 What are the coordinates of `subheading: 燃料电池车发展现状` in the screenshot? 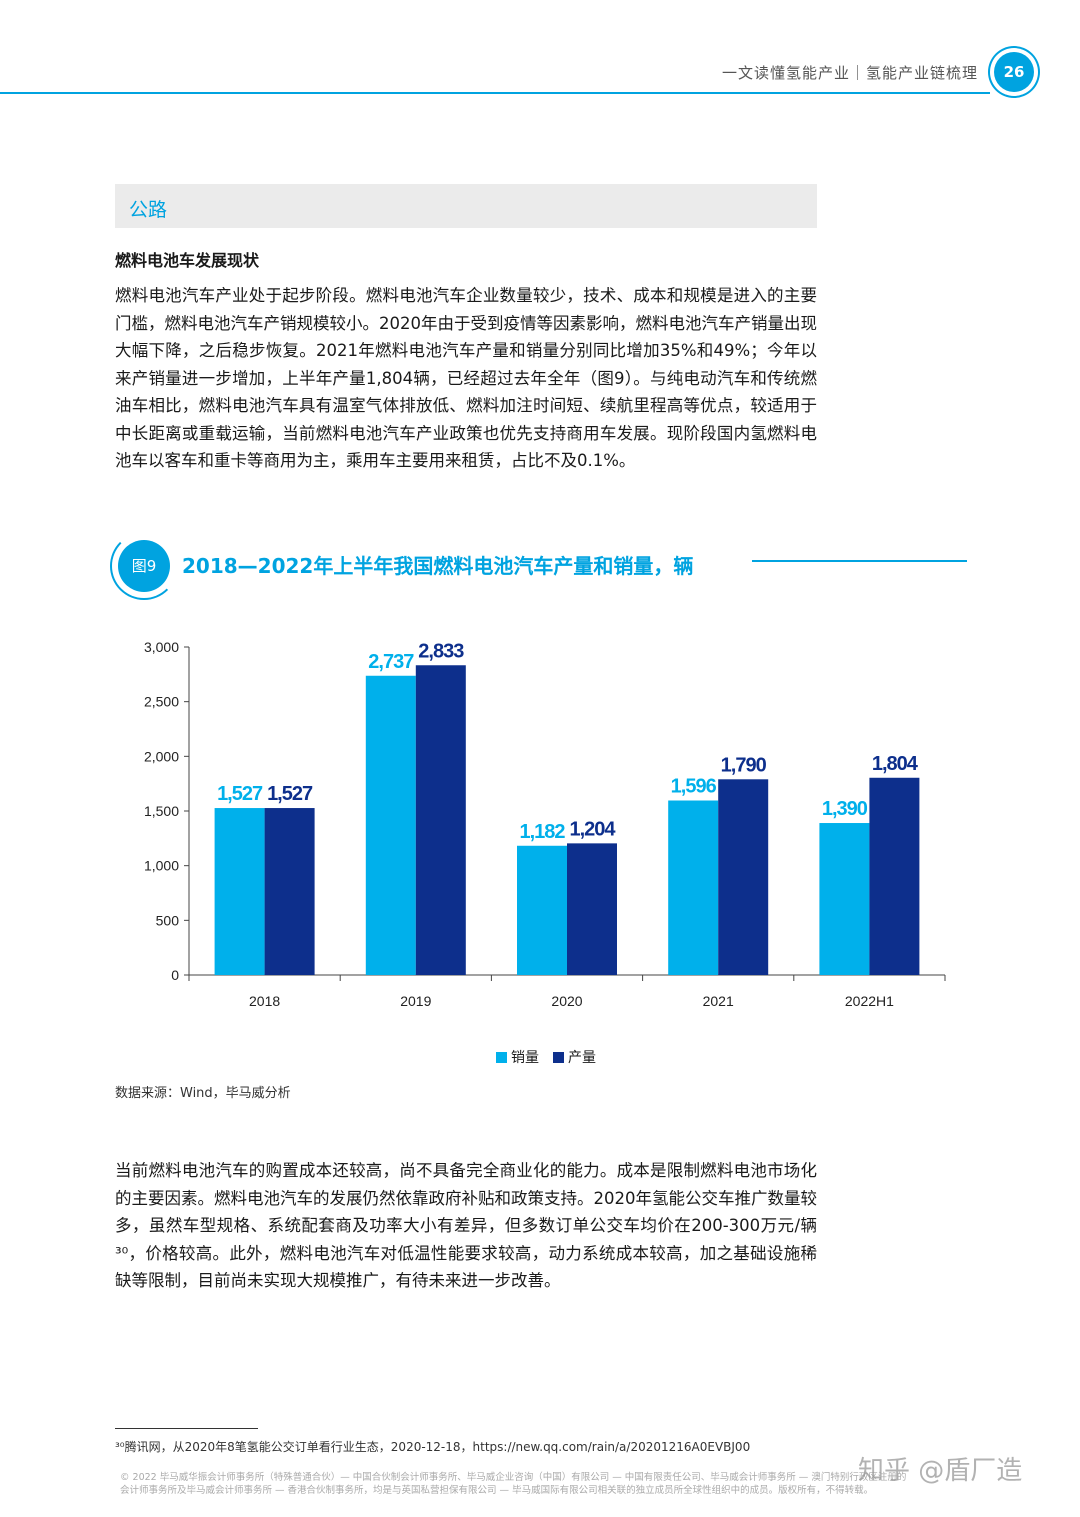 It's located at (187, 260).